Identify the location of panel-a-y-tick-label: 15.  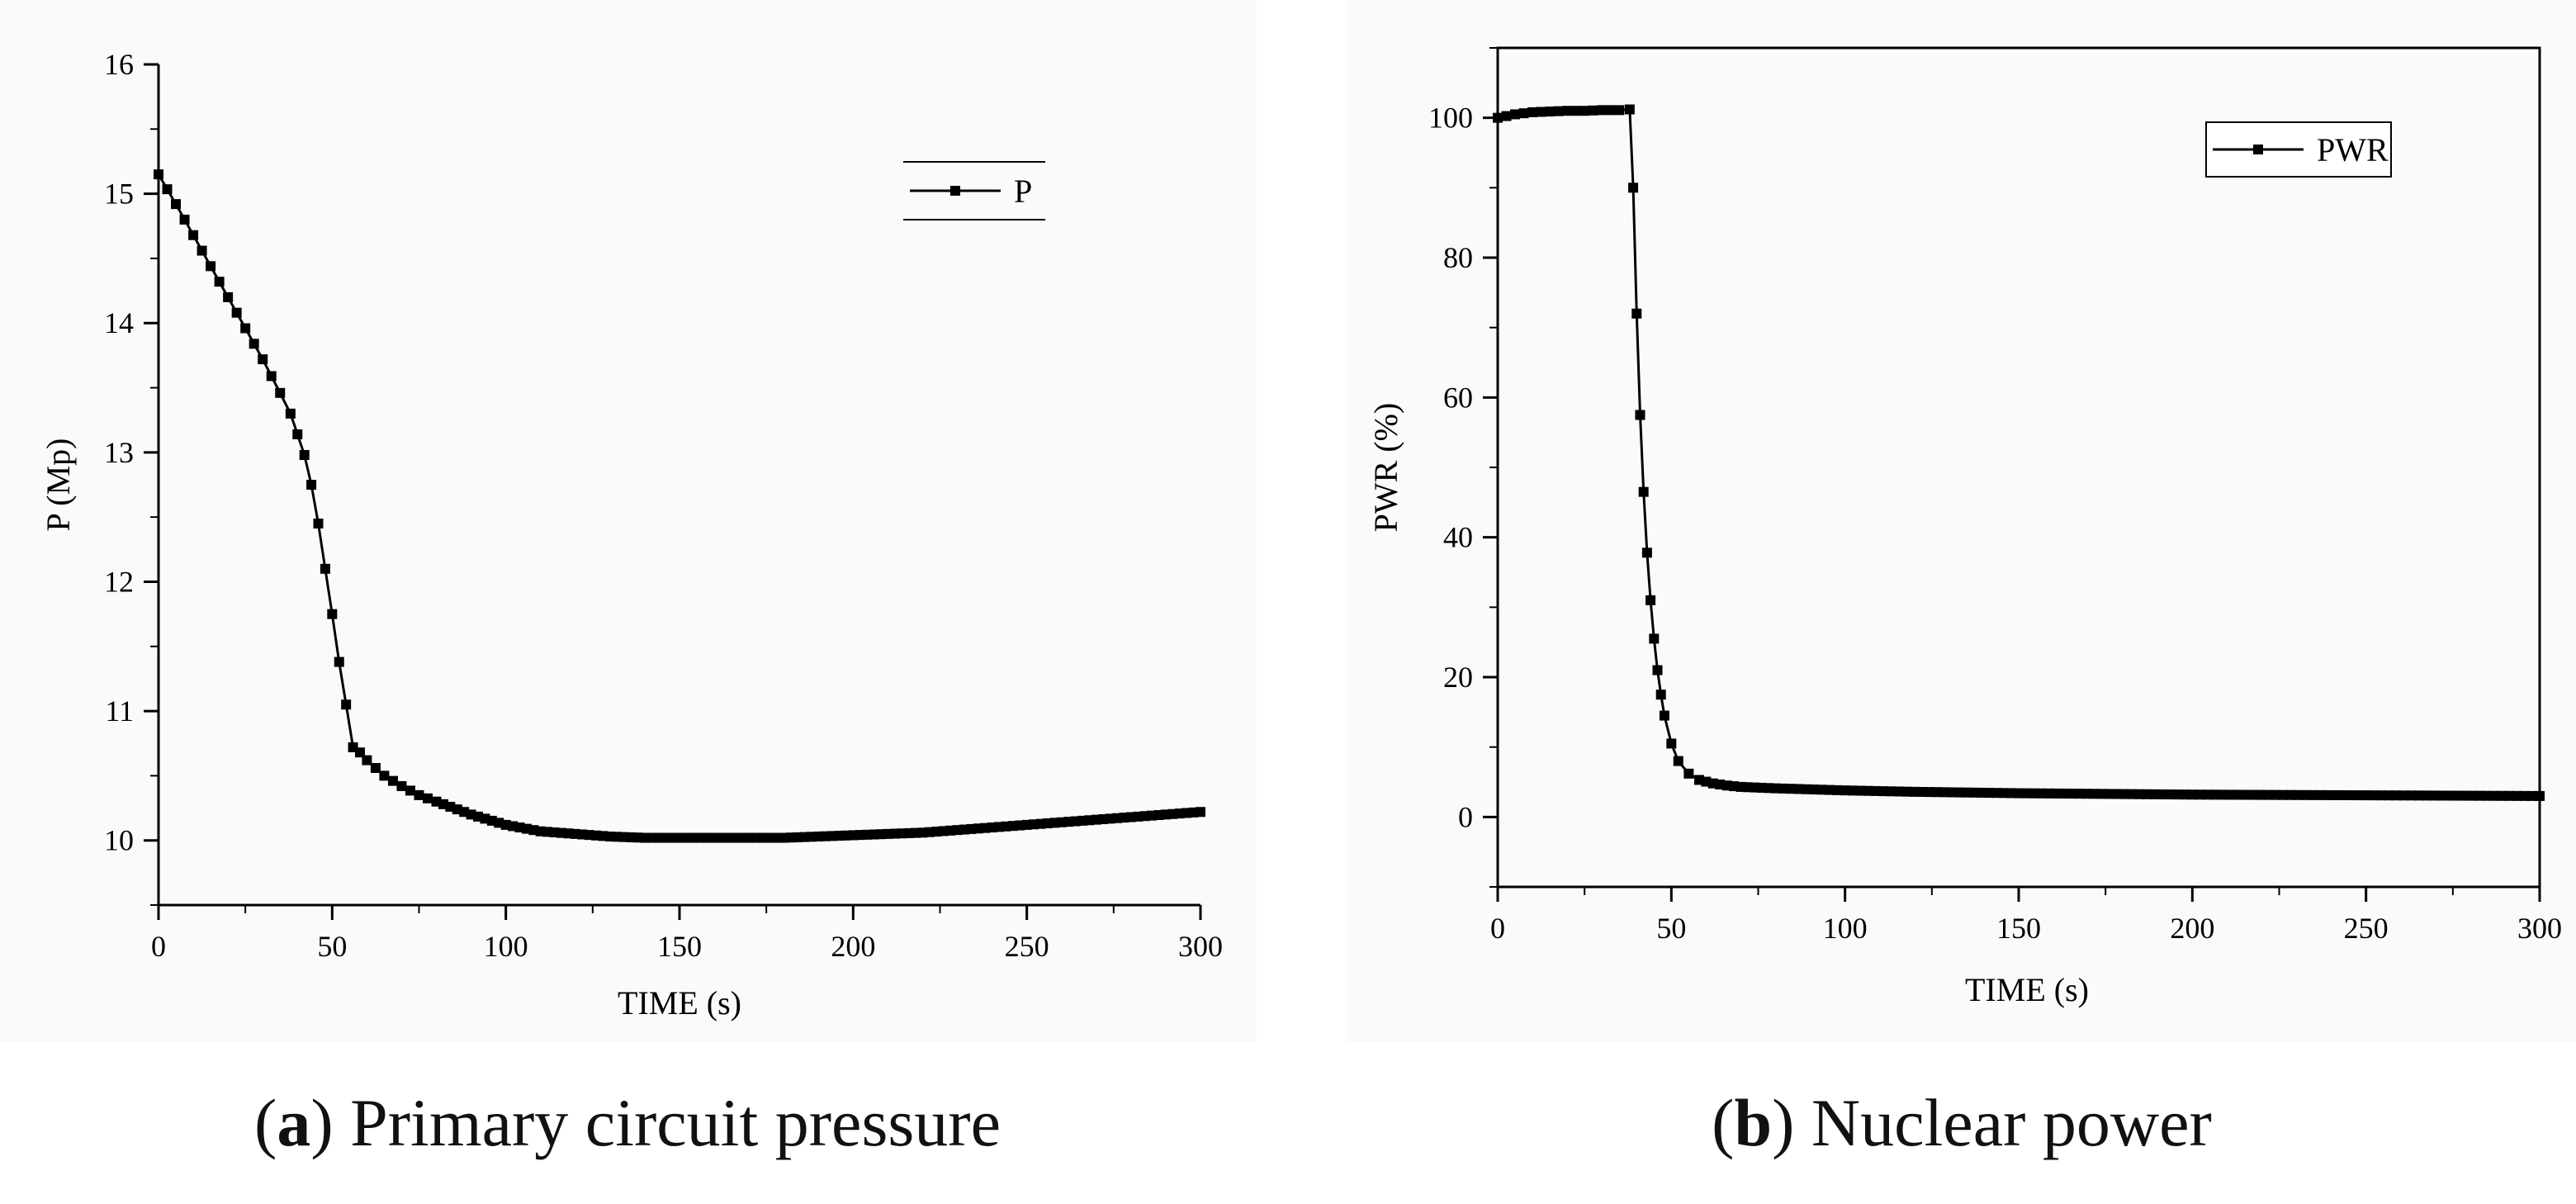
(119, 194).